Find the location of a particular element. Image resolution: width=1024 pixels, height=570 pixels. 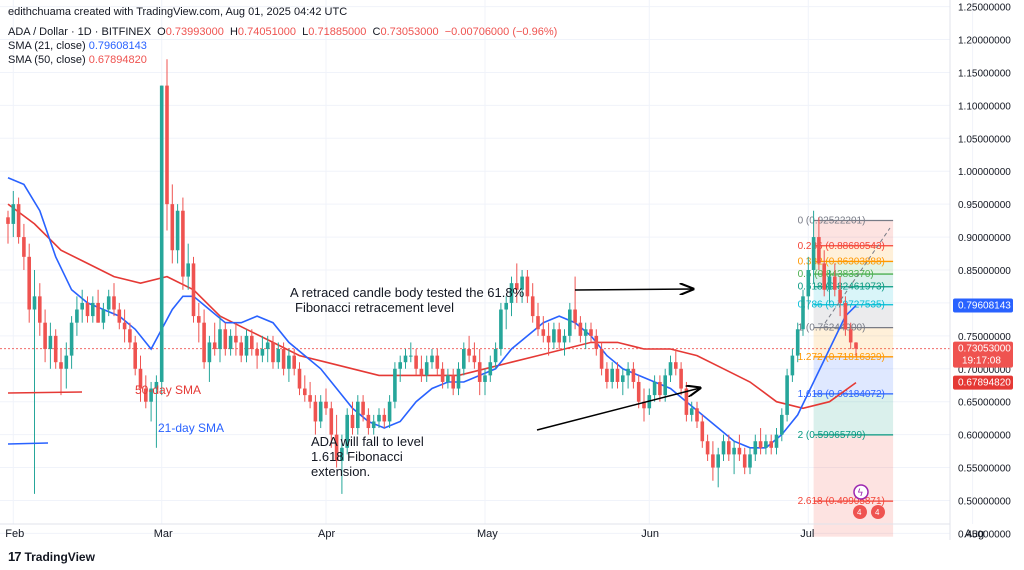

arrow-up-trend is located at coordinates (618, 409).